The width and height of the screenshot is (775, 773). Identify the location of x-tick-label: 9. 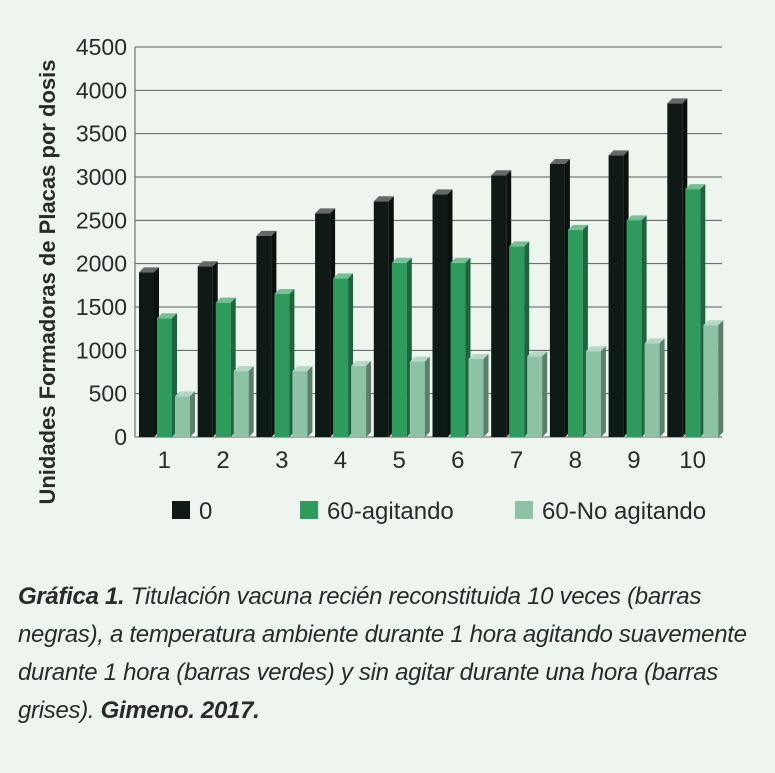
(633, 460).